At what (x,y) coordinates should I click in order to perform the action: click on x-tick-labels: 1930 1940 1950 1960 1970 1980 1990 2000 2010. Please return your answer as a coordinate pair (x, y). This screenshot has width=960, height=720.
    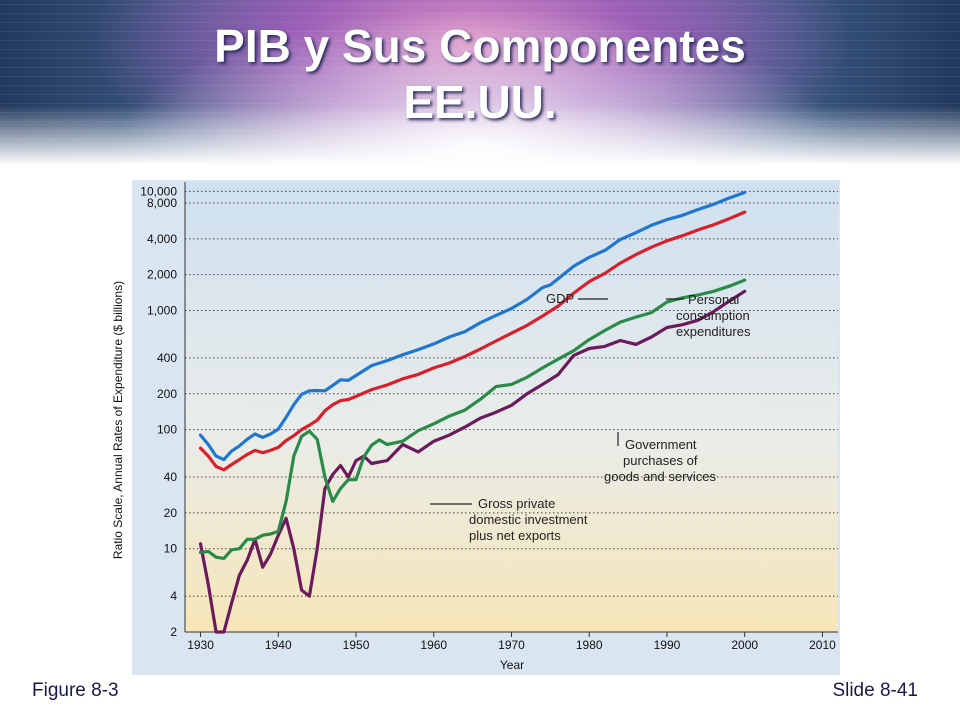
    Looking at the image, I should click on (511, 642).